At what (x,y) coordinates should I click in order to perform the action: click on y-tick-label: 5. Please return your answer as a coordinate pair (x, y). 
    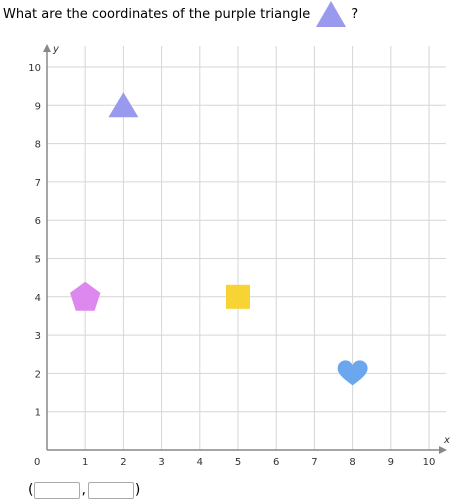
    Looking at the image, I should click on (38, 260).